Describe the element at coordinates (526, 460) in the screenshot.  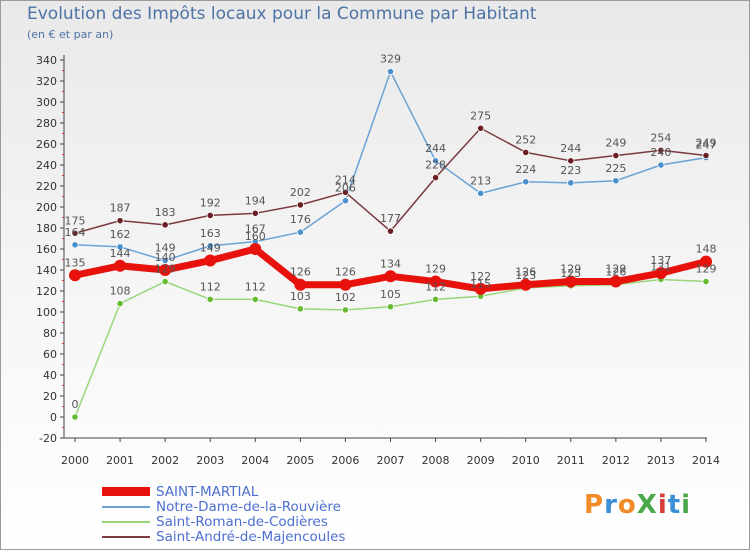
I see `x-tick-label: 2010` at that location.